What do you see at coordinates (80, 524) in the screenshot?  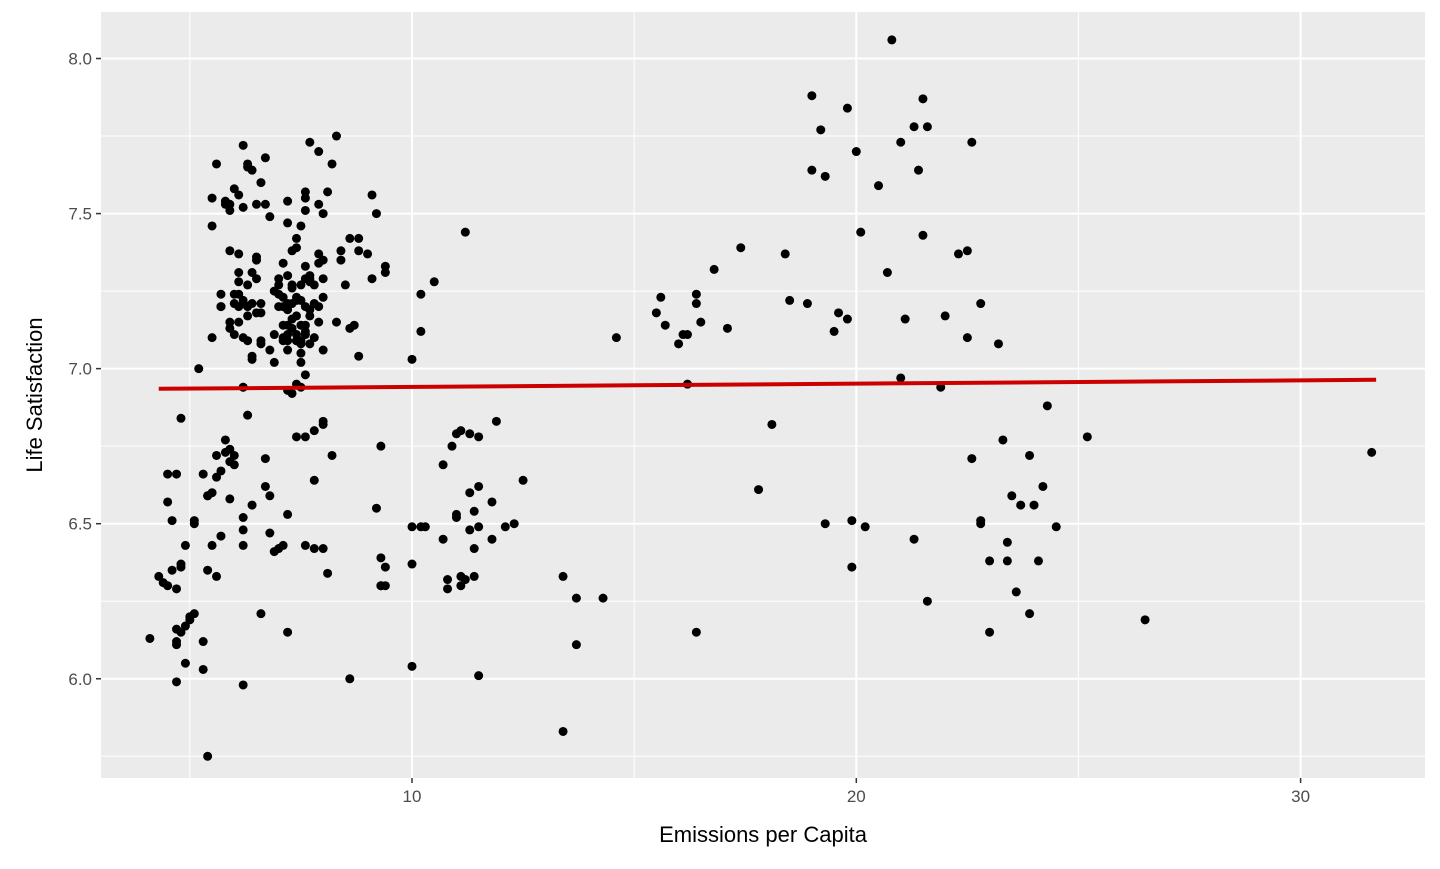 I see `y-tick-label: 6.5` at bounding box center [80, 524].